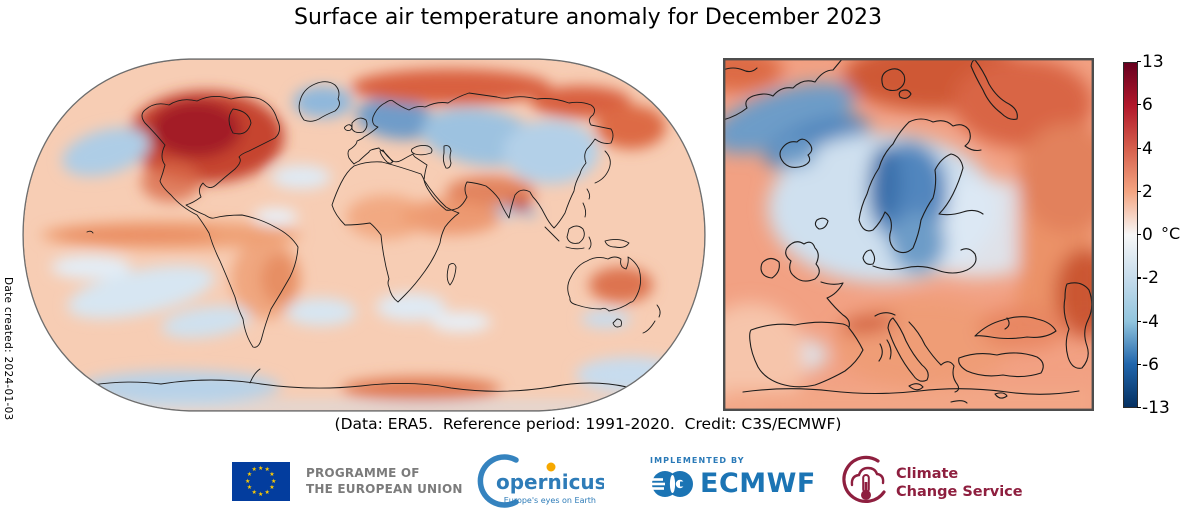 The image size is (1200, 520). Describe the element at coordinates (1130, 235) in the screenshot. I see `colorbar` at that location.